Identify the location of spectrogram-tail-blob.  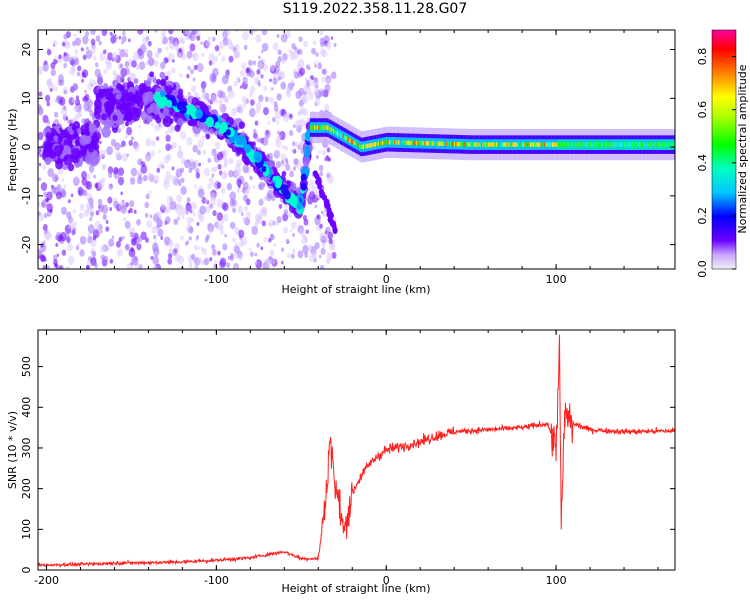
(329, 210).